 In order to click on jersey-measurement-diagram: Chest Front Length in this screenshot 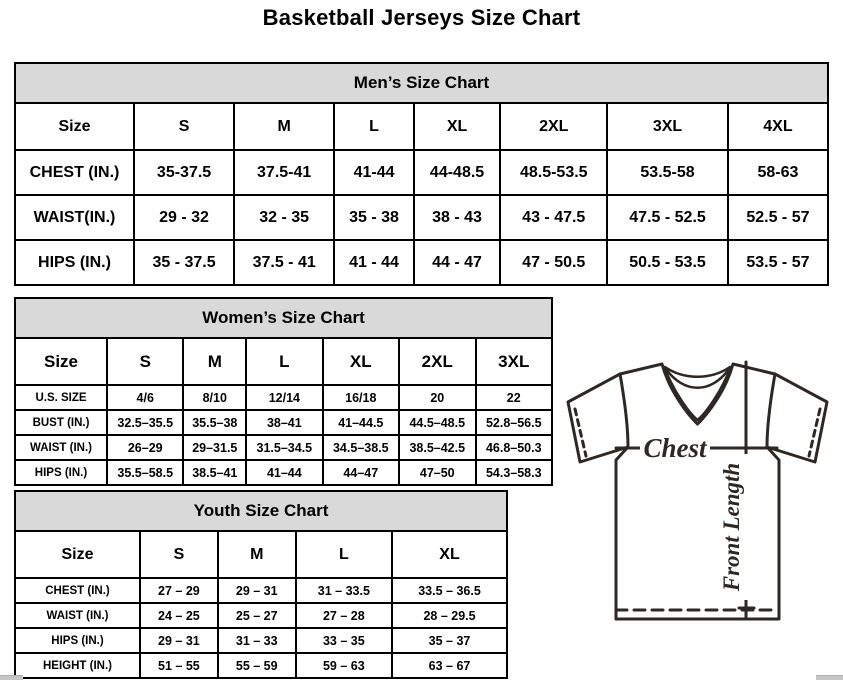, I will do `click(697, 490)`.